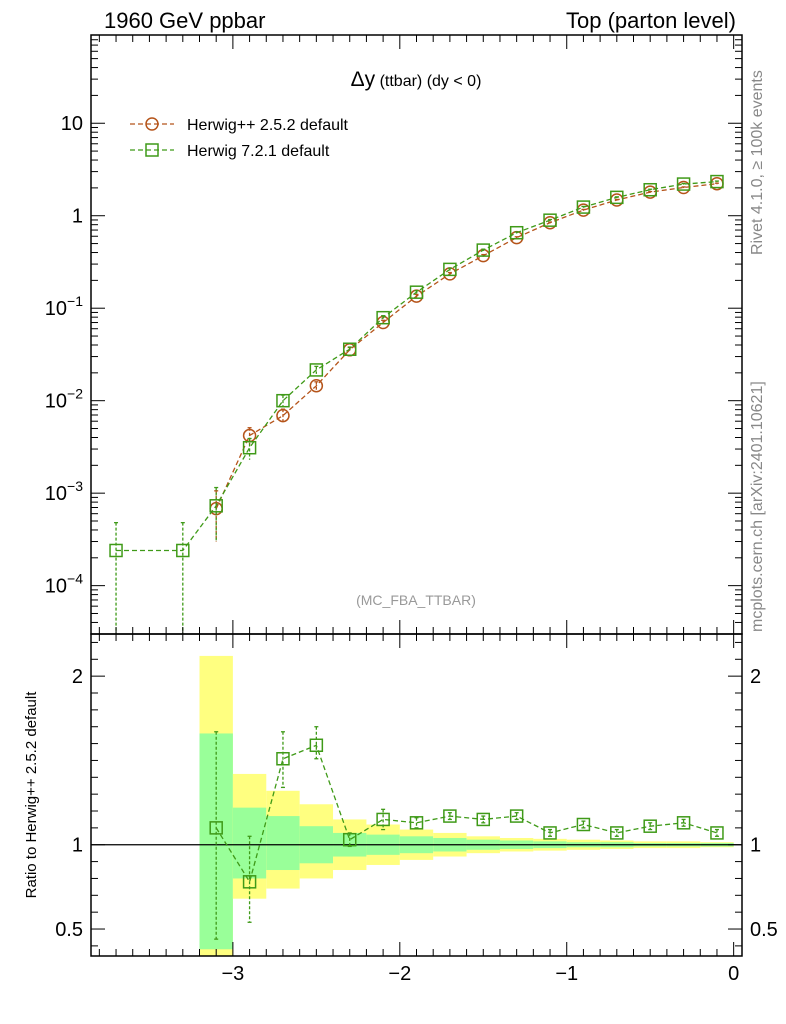 The height and width of the screenshot is (1024, 786). What do you see at coordinates (75, 486) in the screenshot?
I see `y-tick-label-exponent: −3` at bounding box center [75, 486].